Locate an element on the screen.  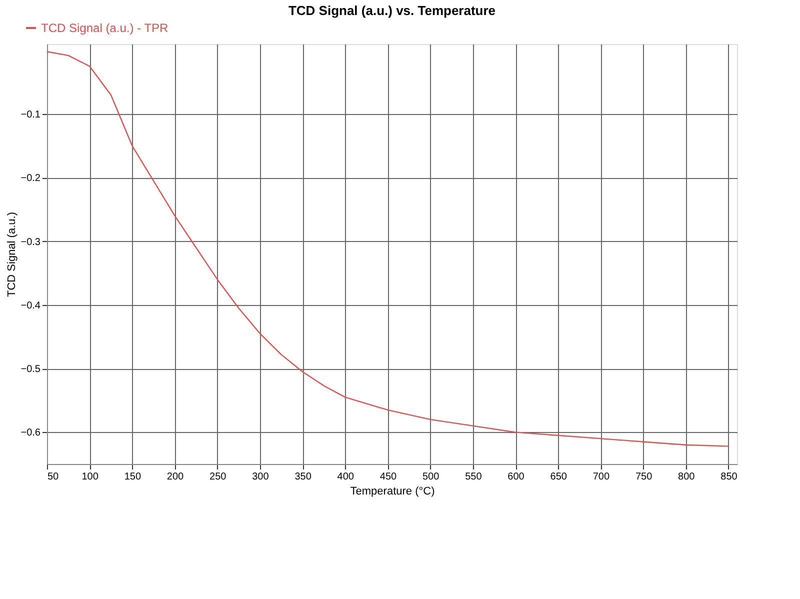
x-tick-label: 650 is located at coordinates (559, 477).